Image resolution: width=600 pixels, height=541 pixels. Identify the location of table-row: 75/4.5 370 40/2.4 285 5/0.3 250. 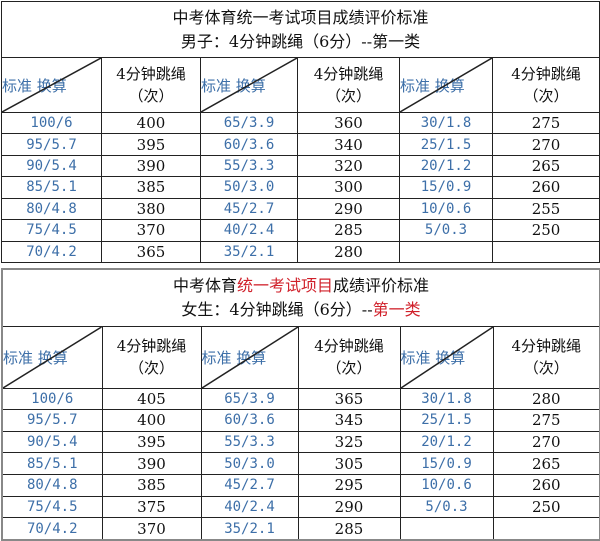
(300, 230).